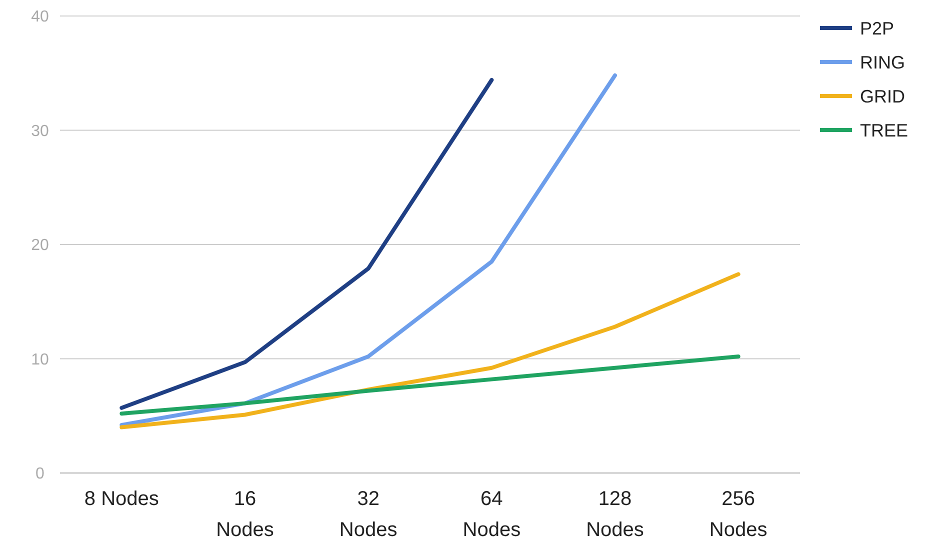  I want to click on x-tick-label: 128 Nodes, so click(615, 514).